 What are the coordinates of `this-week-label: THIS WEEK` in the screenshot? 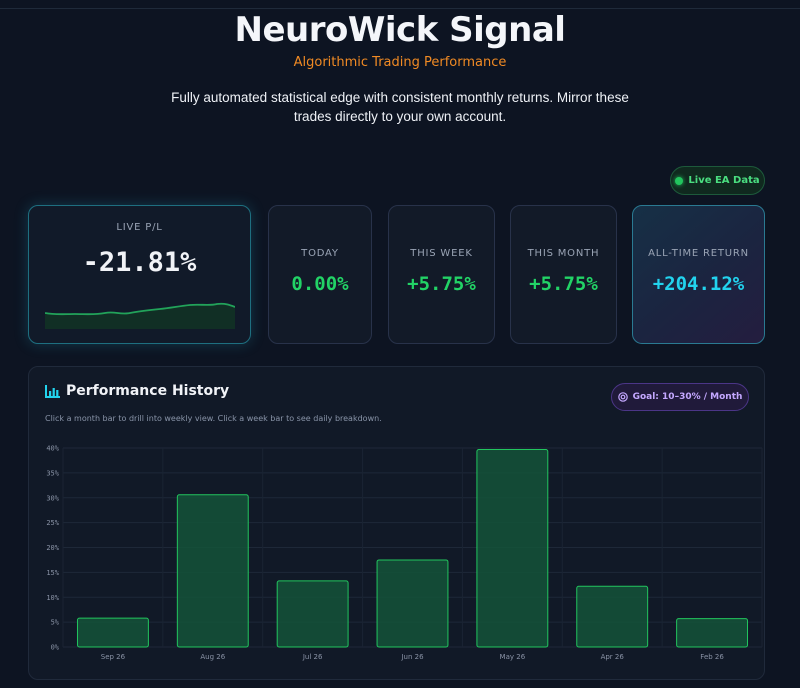 It's located at (441, 253).